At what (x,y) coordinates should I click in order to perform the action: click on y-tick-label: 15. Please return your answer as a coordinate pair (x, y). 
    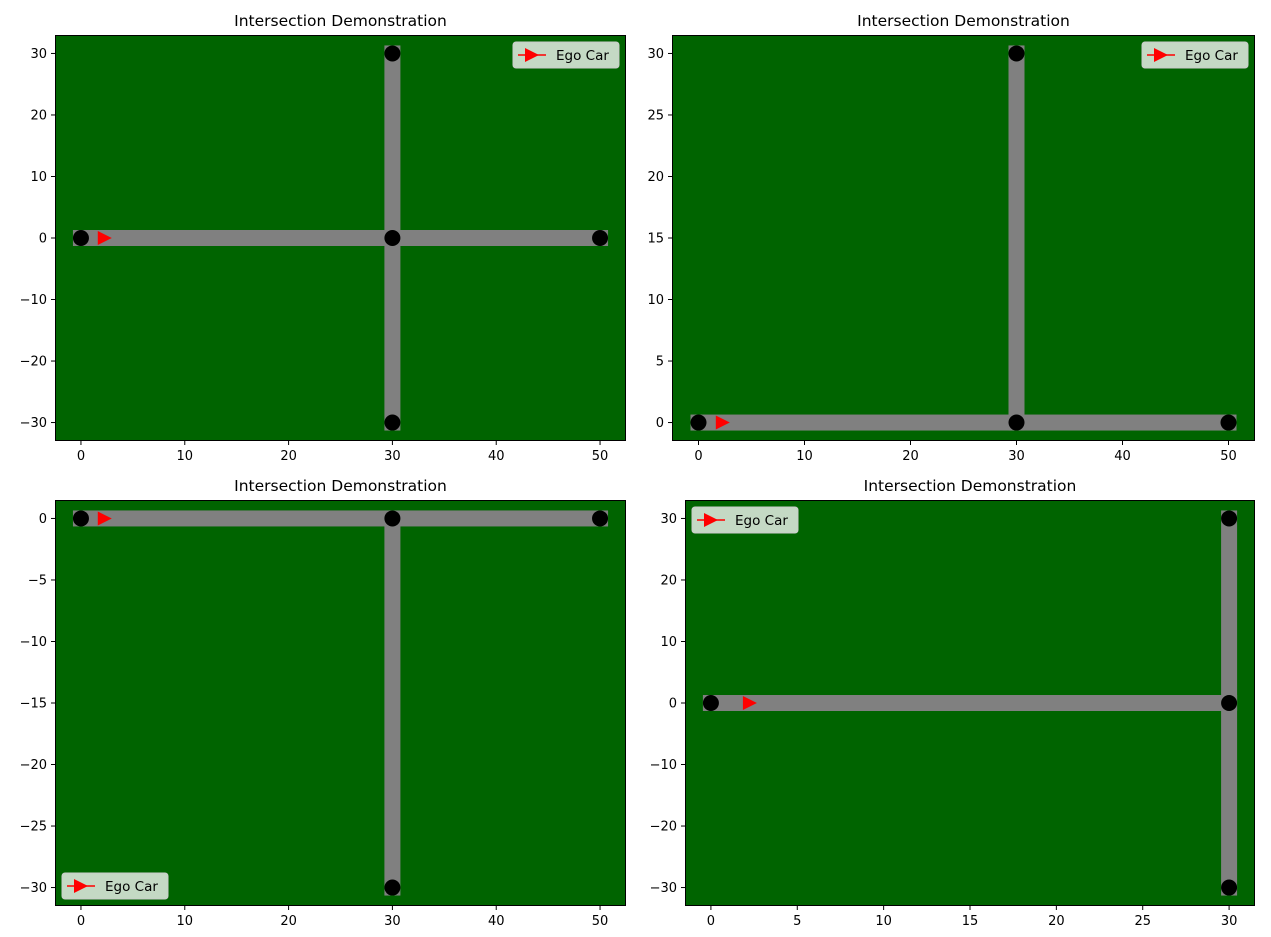
    Looking at the image, I should click on (655, 239).